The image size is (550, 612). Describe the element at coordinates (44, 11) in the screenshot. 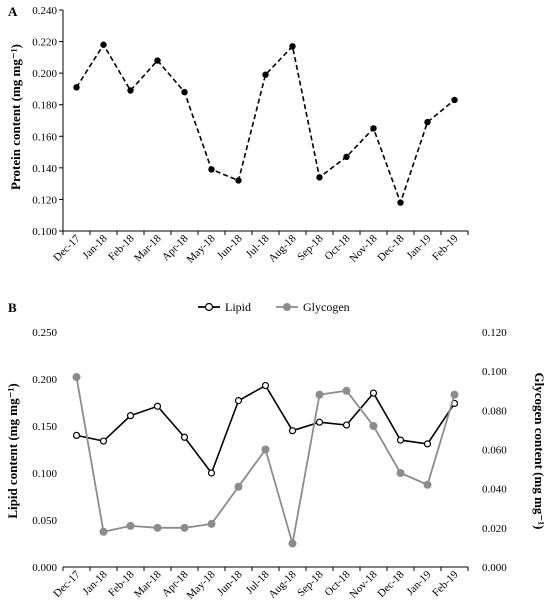

I see `panel-a-y-tick-label: 0.240` at that location.